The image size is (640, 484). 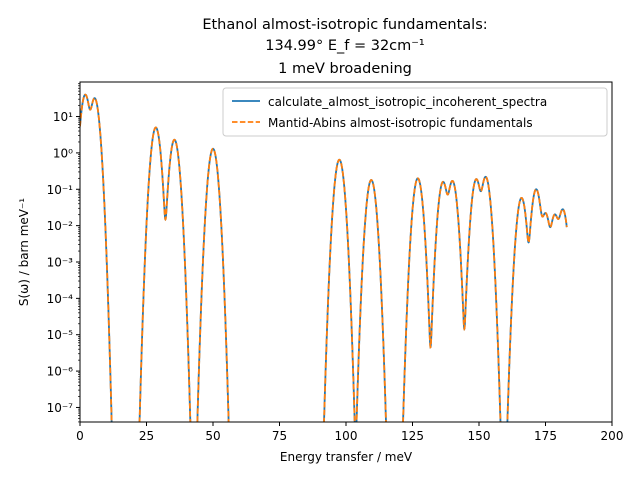 What do you see at coordinates (346, 457) in the screenshot?
I see `x-axis-label: Energy transfer / meV` at bounding box center [346, 457].